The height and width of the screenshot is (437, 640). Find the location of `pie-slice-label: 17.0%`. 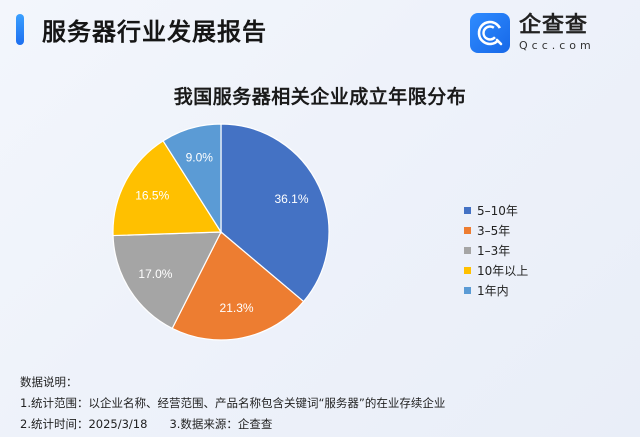

pie-slice-label: 17.0% is located at coordinates (155, 274).